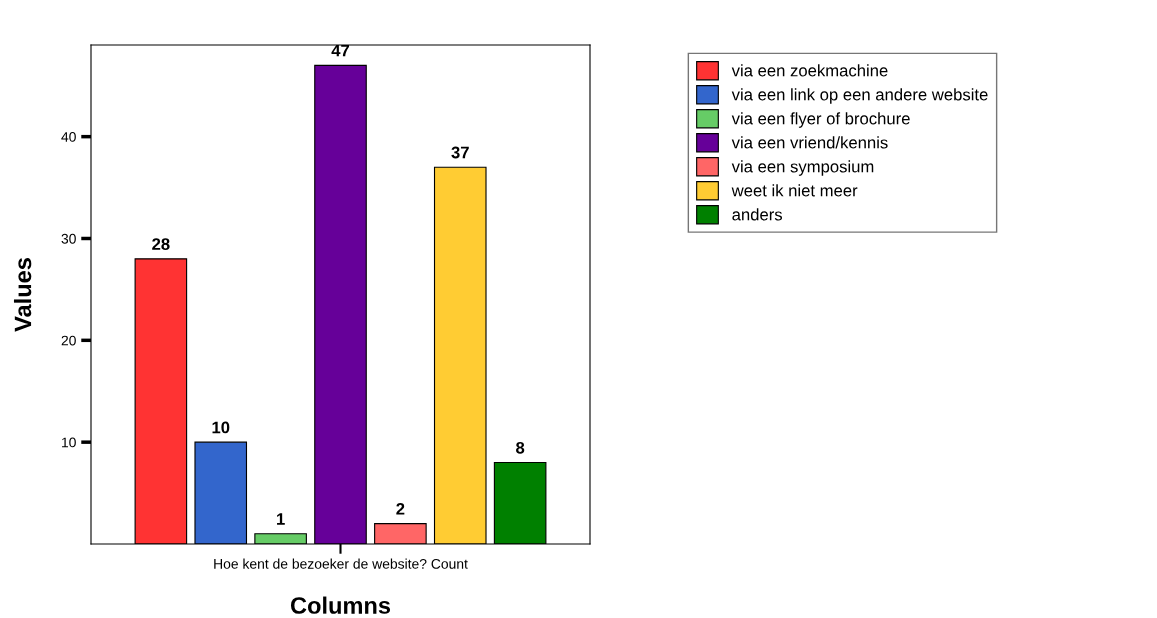 This screenshot has width=1157, height=618. Describe the element at coordinates (859, 96) in the screenshot. I see `legend-label: via een link op een andere website` at that location.